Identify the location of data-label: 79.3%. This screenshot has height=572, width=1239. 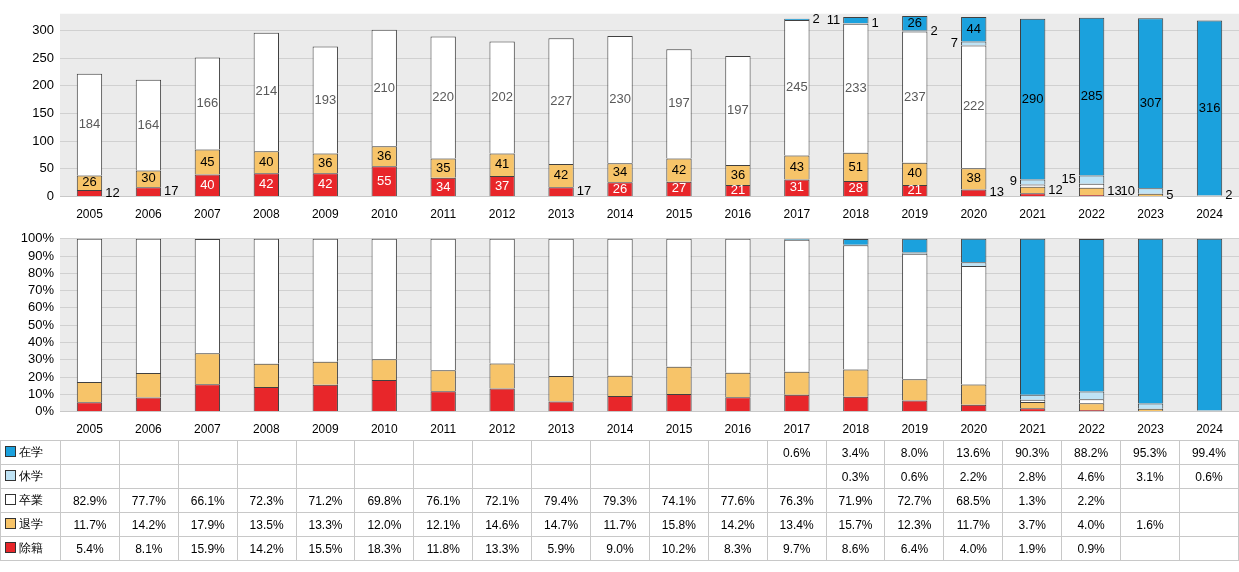
(620, 500).